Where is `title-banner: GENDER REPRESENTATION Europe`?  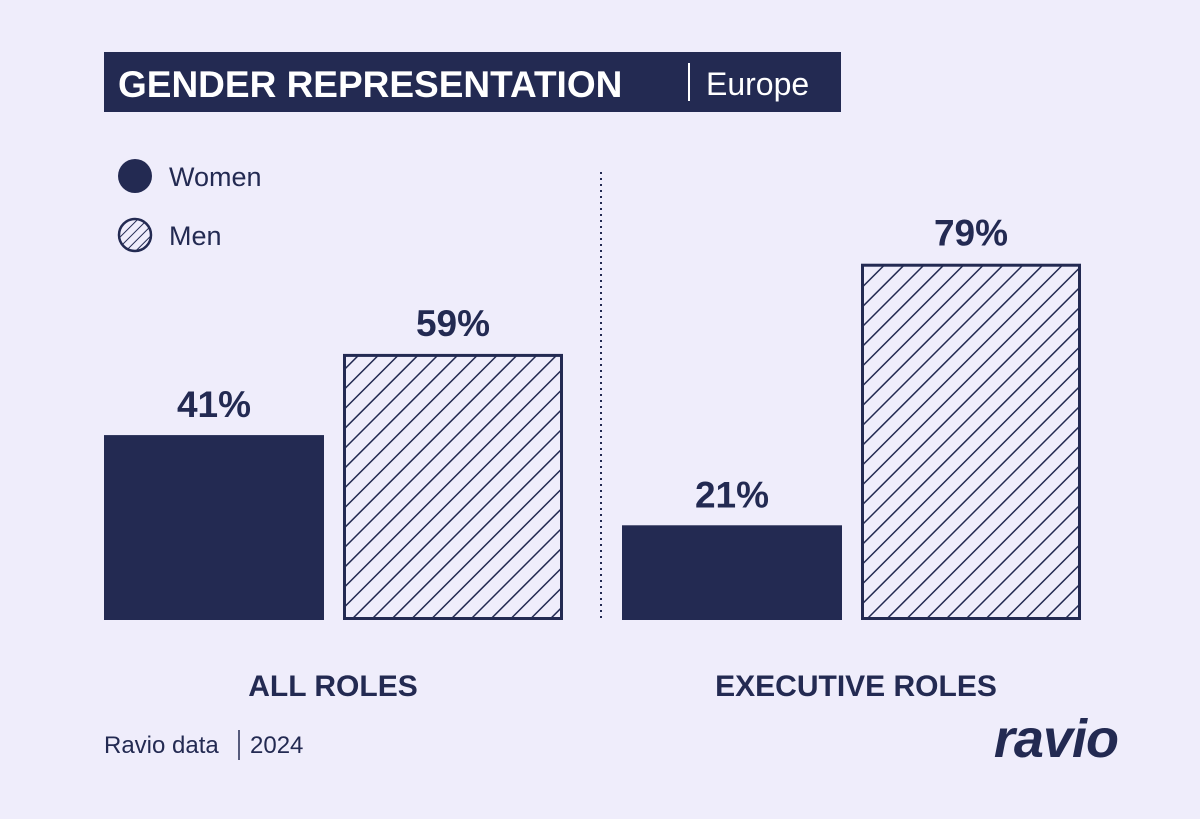
title-banner: GENDER REPRESENTATION Europe is located at coordinates (472, 82).